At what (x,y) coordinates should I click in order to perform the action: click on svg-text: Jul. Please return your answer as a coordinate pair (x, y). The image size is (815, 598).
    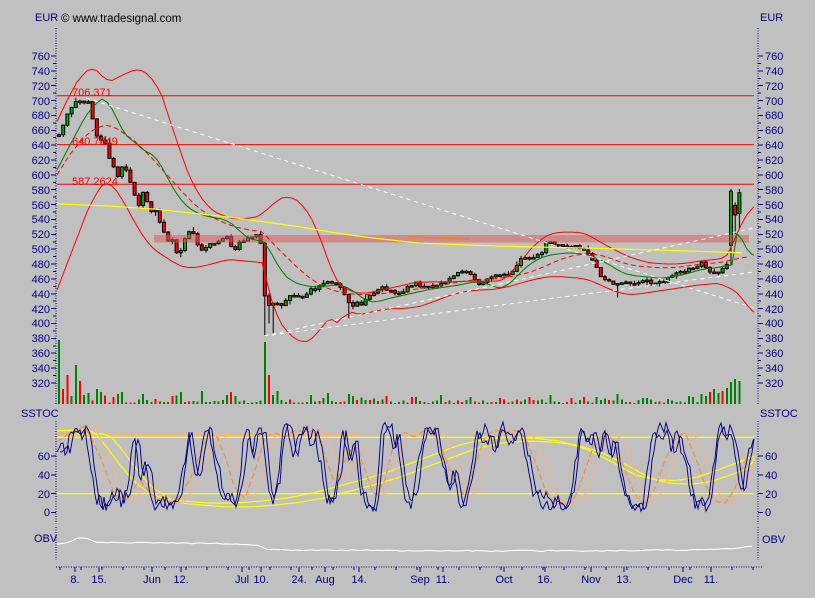
    Looking at the image, I should click on (242, 580).